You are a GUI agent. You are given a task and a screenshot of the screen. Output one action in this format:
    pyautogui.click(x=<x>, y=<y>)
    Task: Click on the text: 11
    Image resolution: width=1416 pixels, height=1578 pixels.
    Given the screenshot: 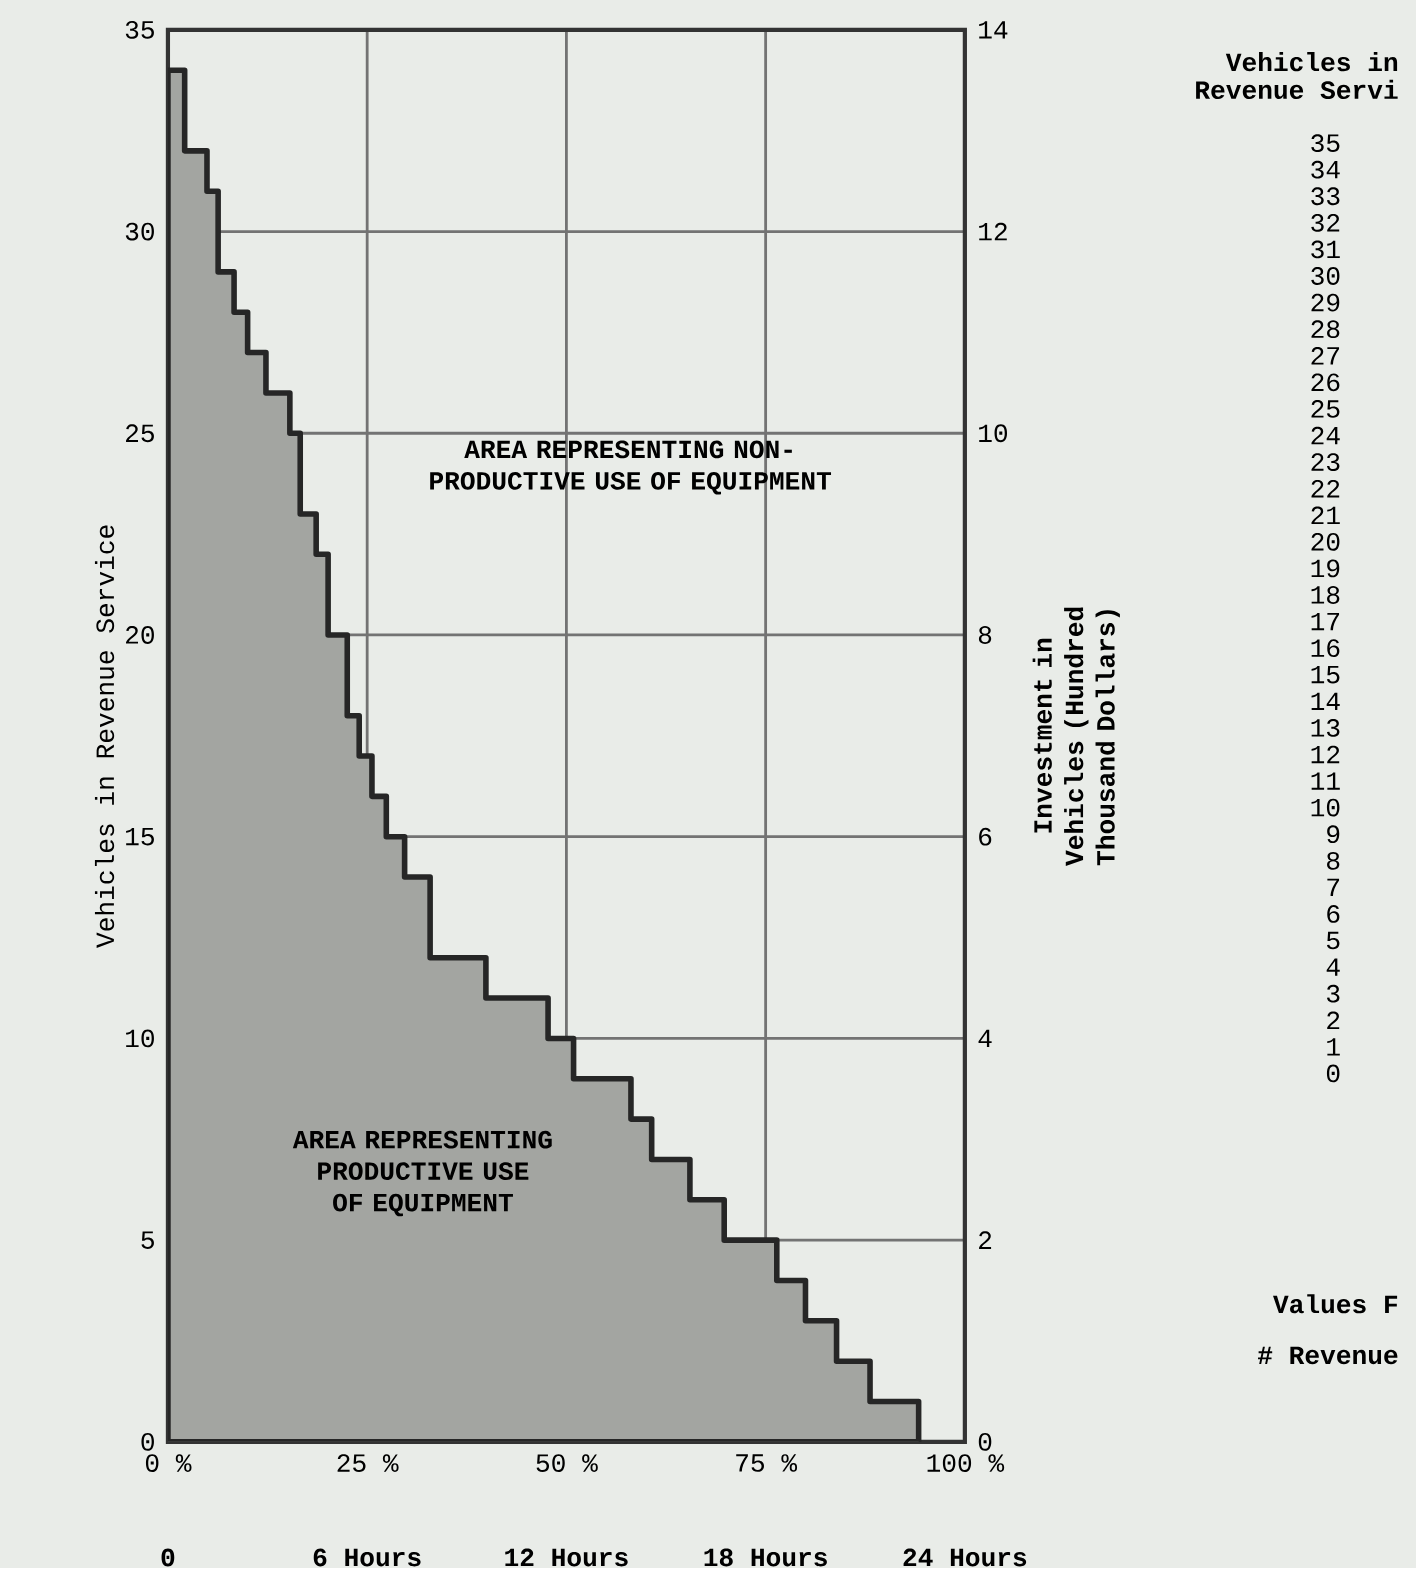 What is the action you would take?
    pyautogui.click(x=1325, y=781)
    